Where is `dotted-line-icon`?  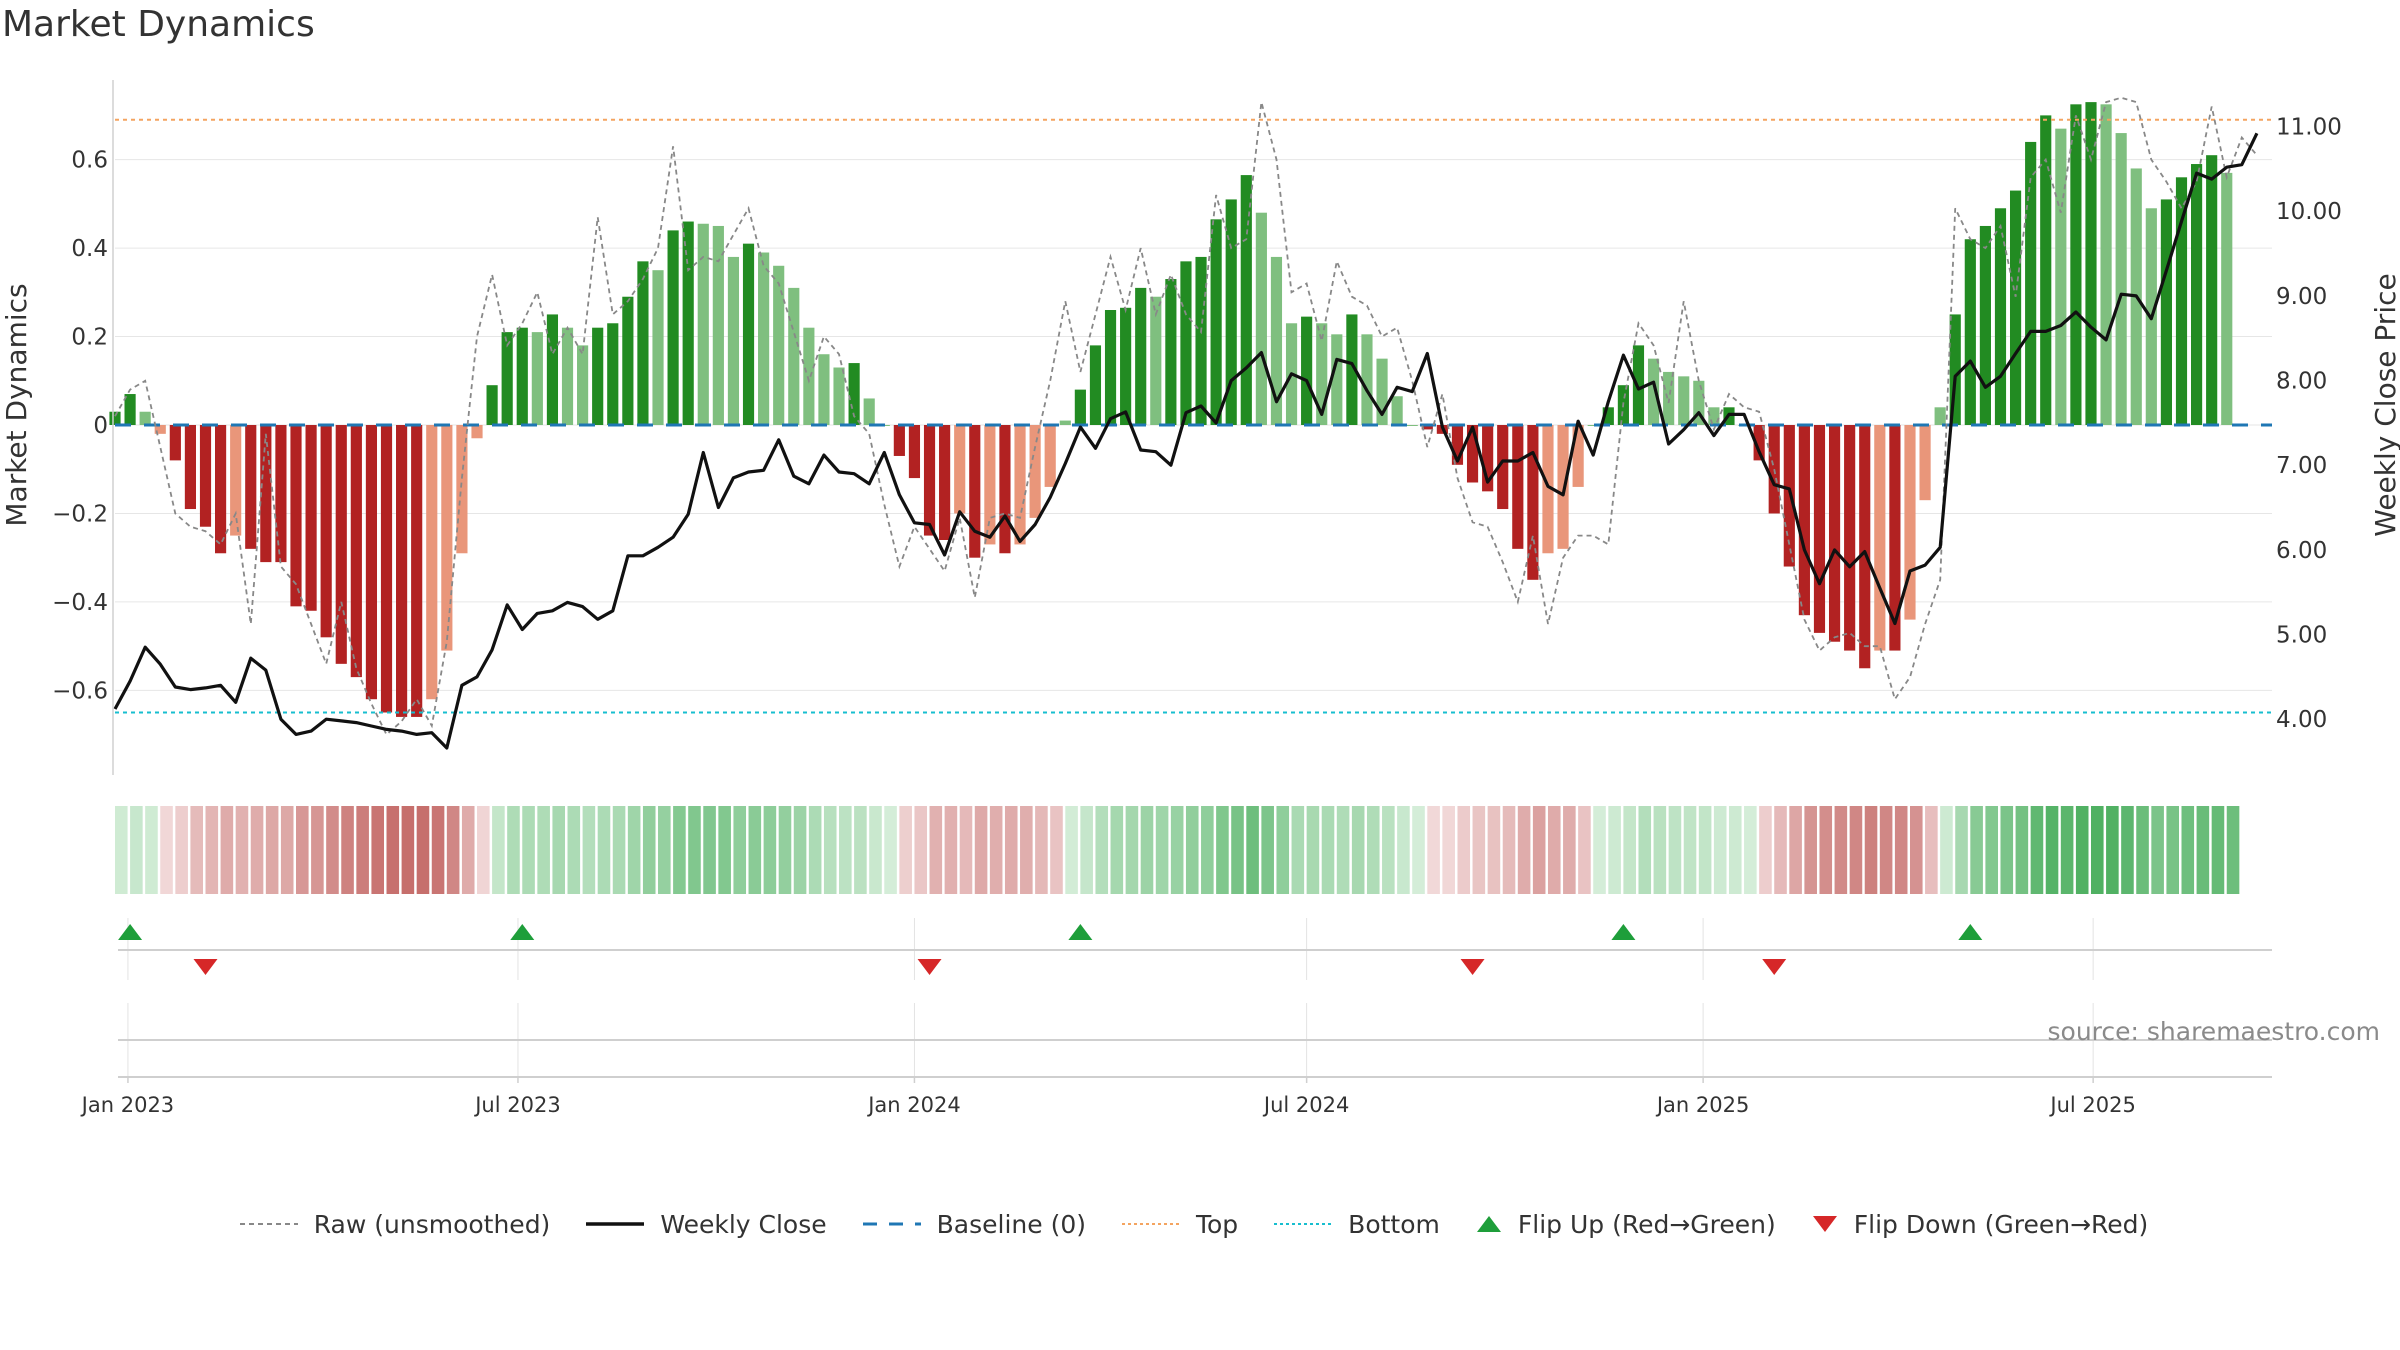
dotted-line-icon is located at coordinates (1150, 1224).